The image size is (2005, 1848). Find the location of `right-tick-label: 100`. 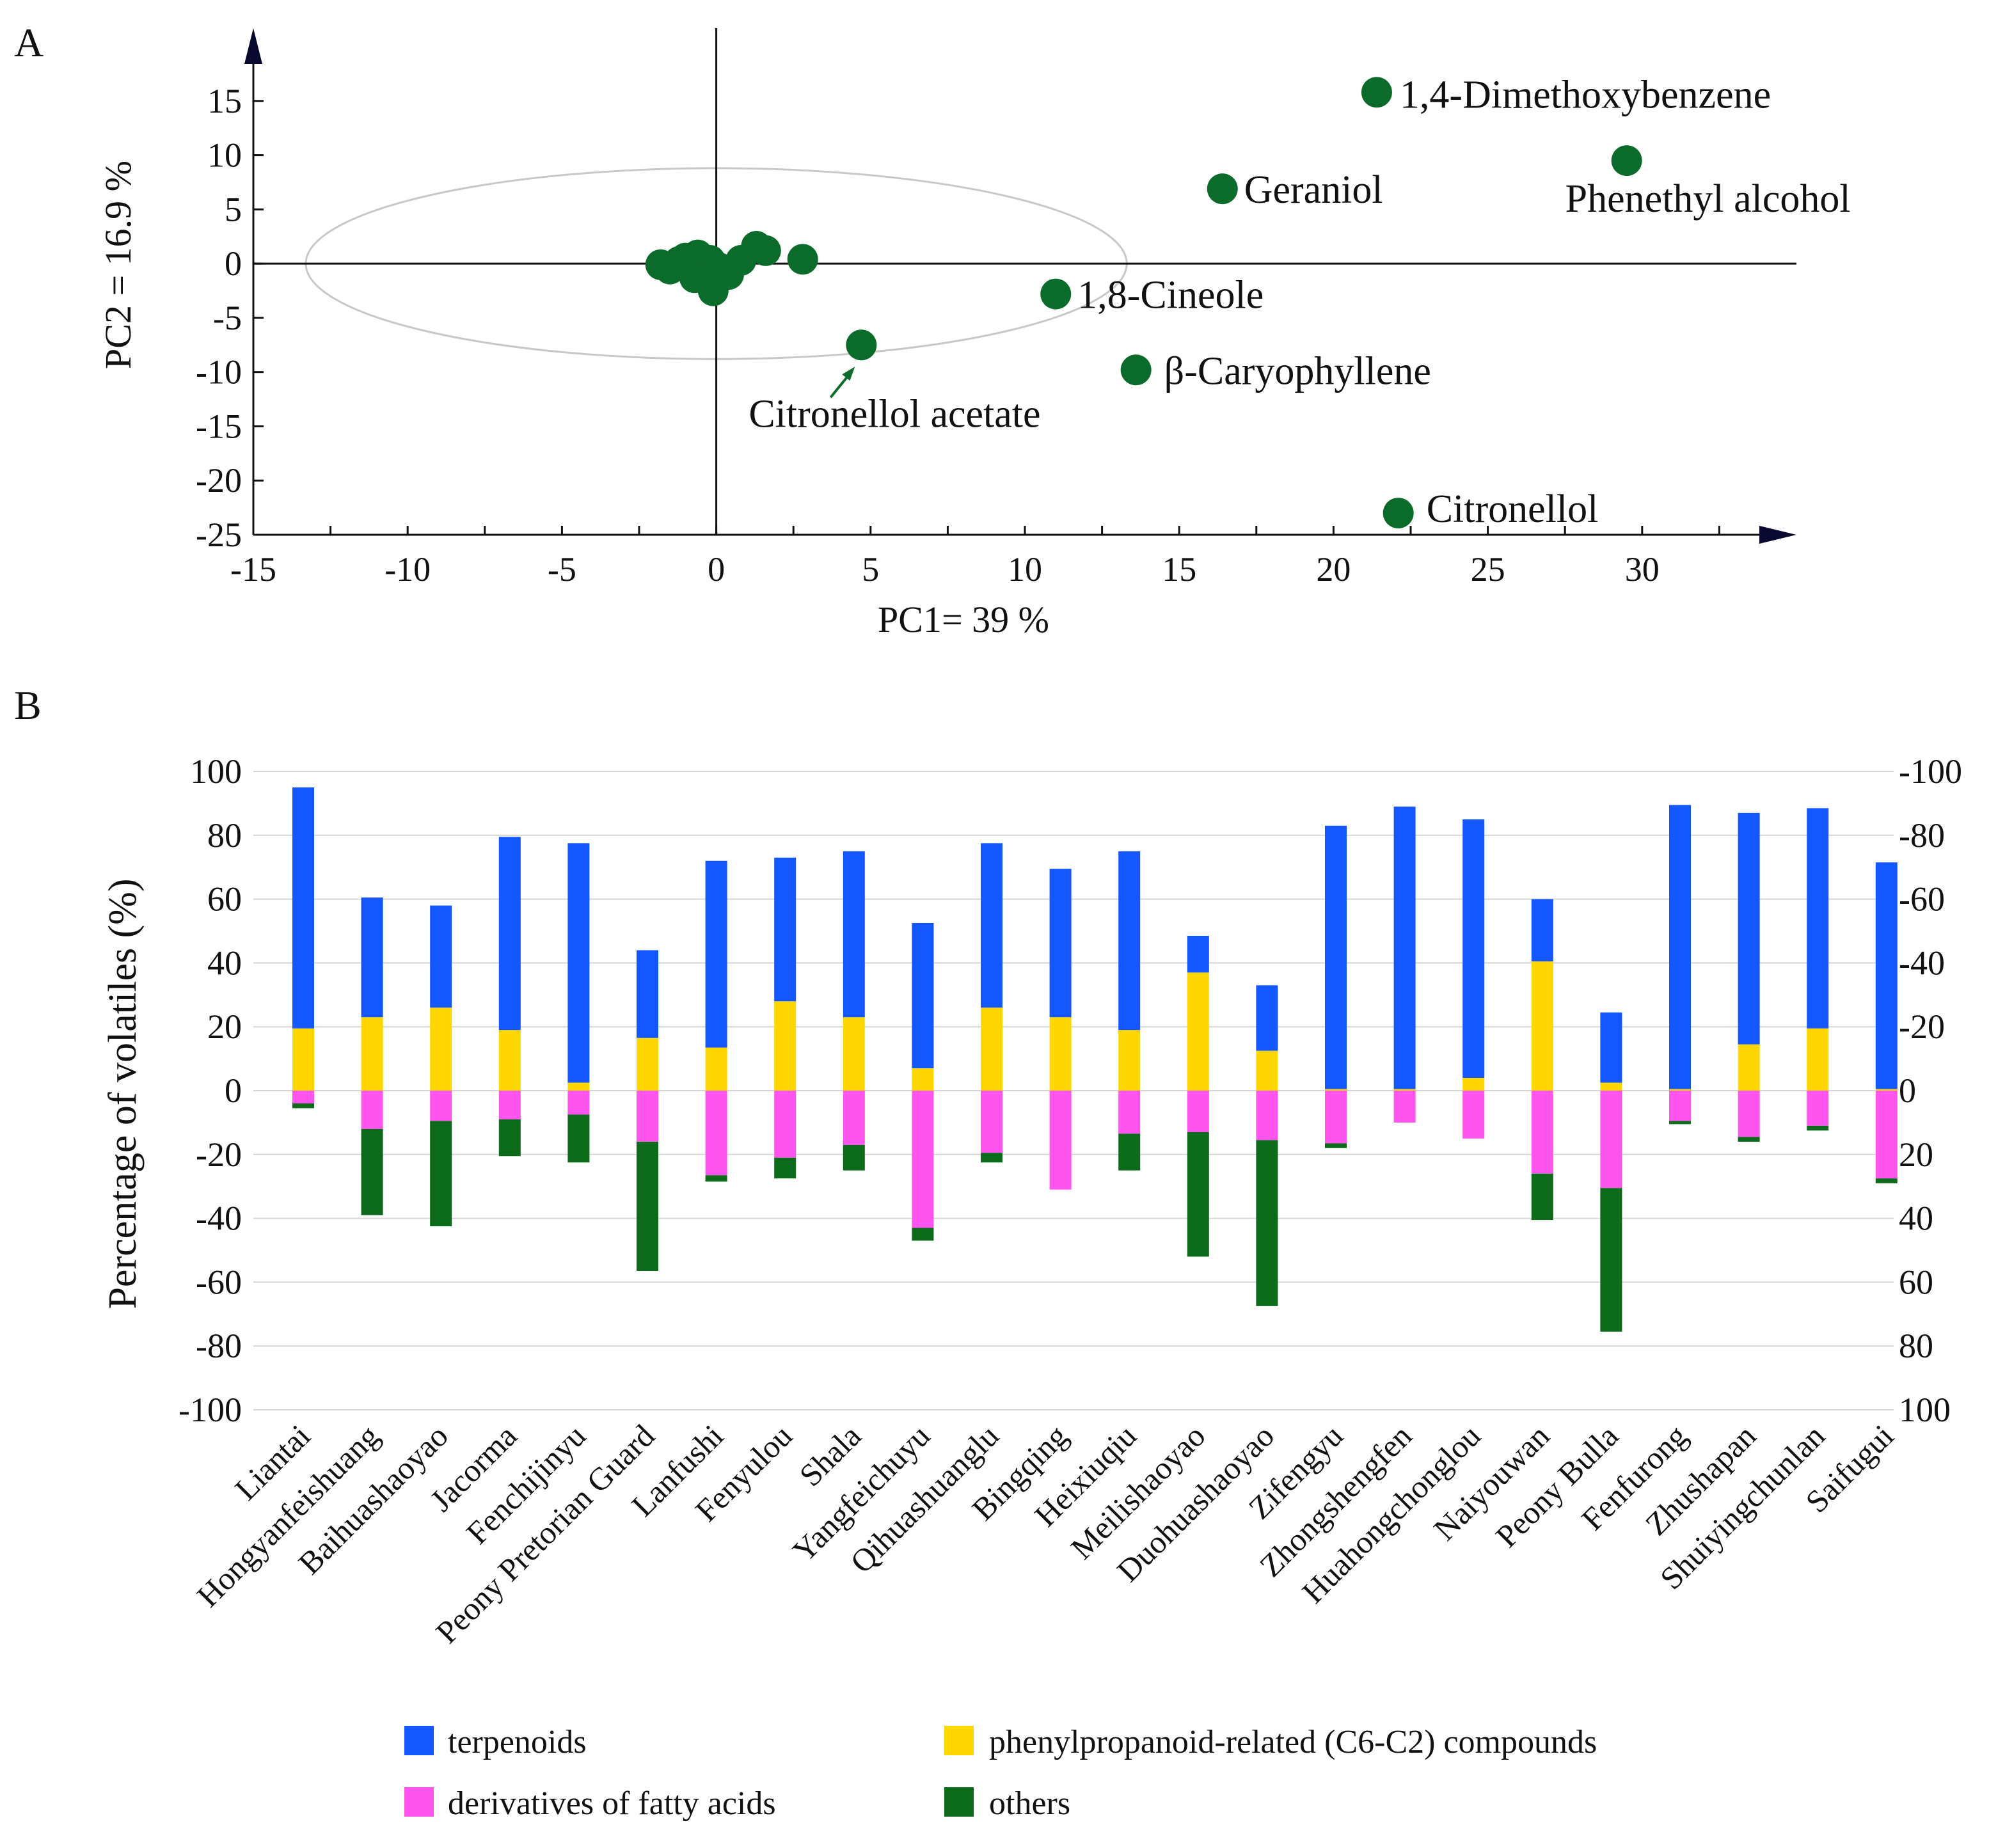

right-tick-label: 100 is located at coordinates (1925, 1410).